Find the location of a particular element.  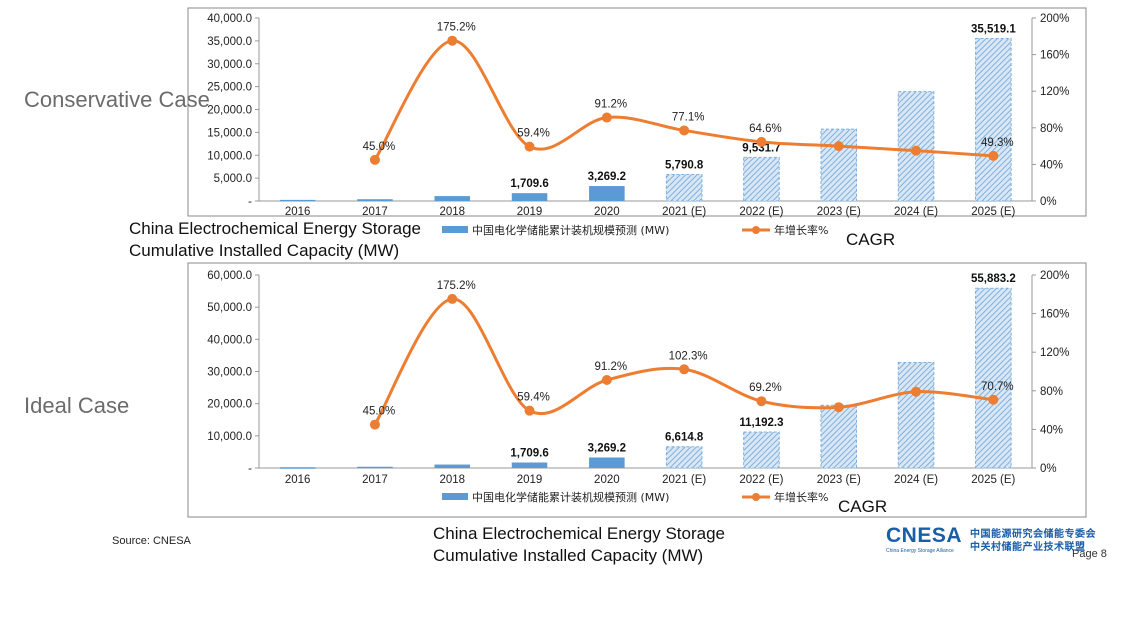

y-tick-label-right: 120% is located at coordinates (1054, 92).